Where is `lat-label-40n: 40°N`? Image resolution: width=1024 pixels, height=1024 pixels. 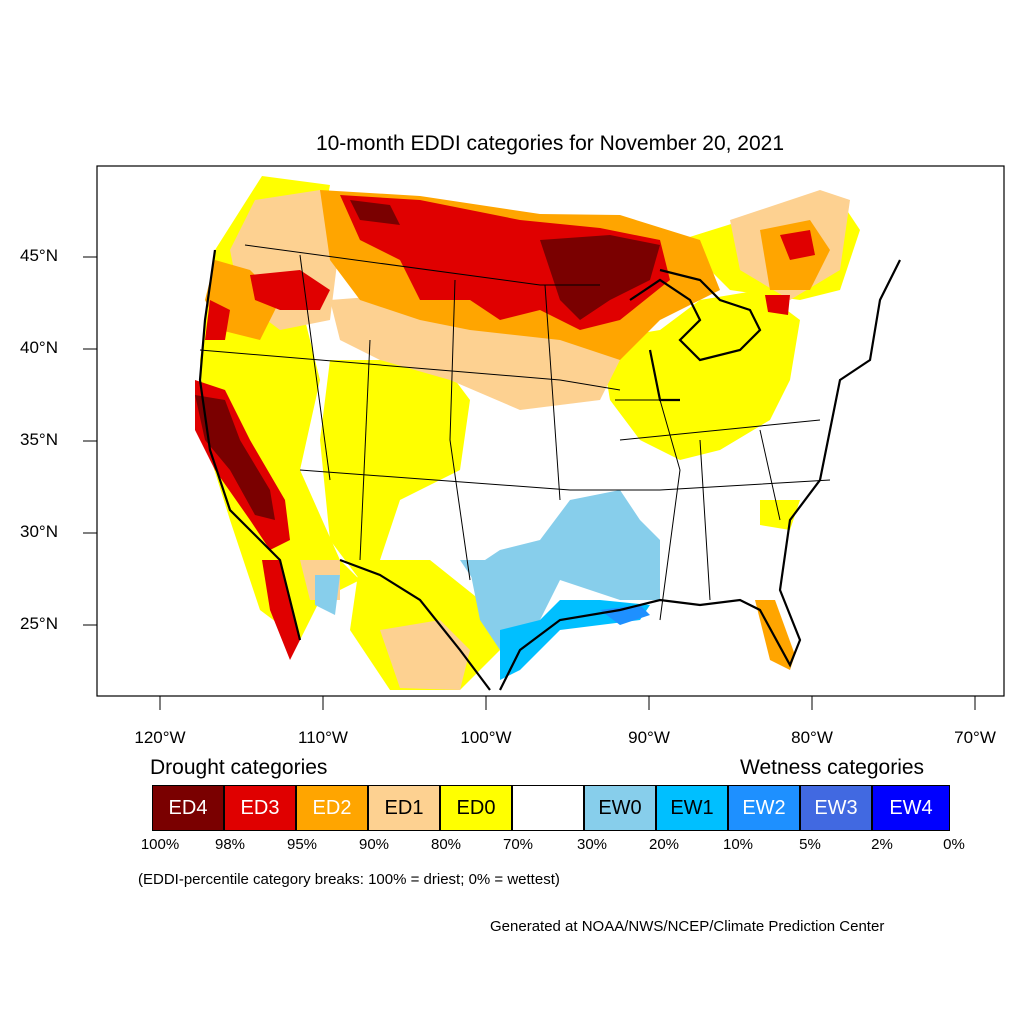
lat-label-40n: 40°N is located at coordinates (39, 347).